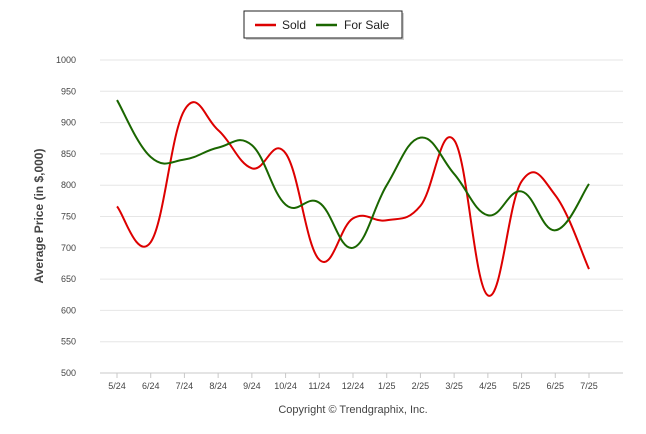  What do you see at coordinates (353, 386) in the screenshot?
I see `x-tick-label: 12/24` at bounding box center [353, 386].